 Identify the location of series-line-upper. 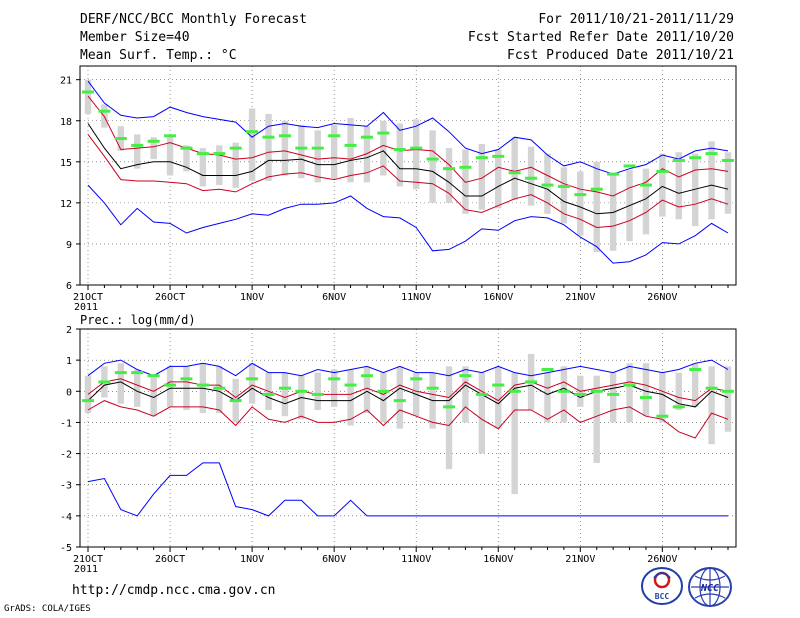
(408, 146).